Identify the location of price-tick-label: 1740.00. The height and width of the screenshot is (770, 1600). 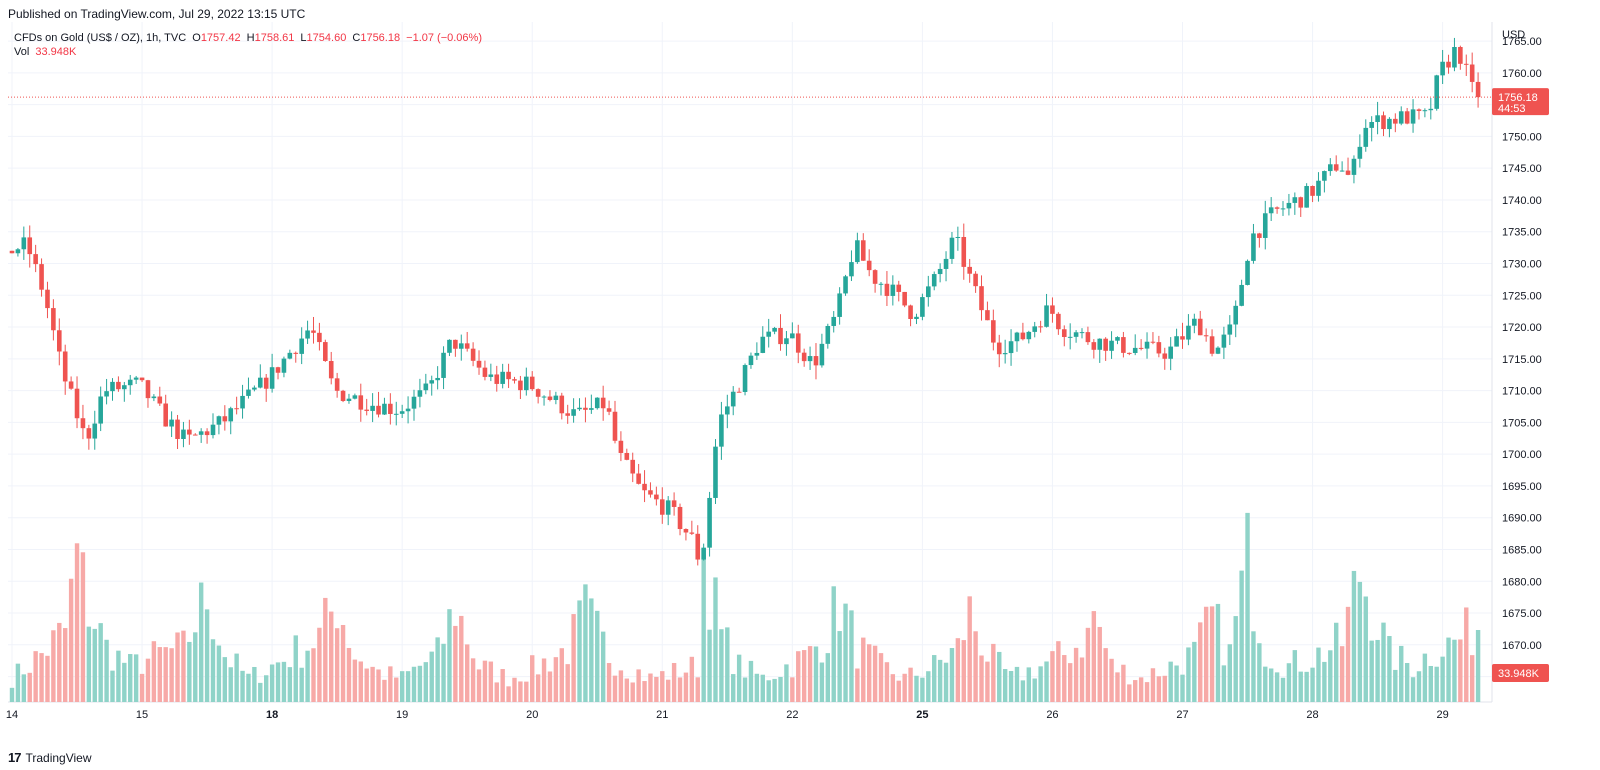
(1522, 201).